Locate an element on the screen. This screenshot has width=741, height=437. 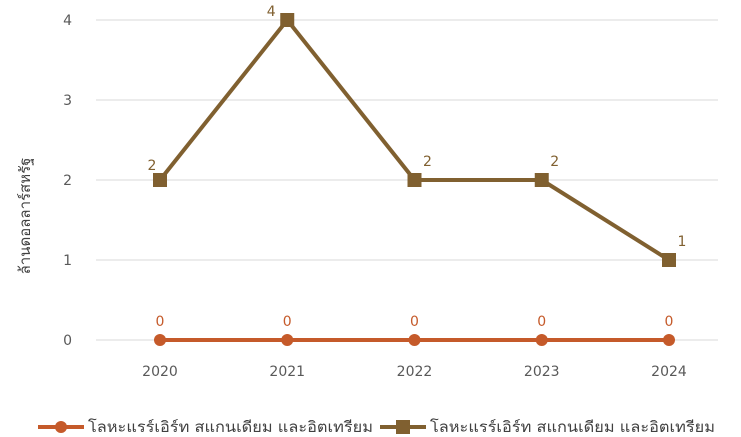
x-axis-ticks: 2020 2021 2022 2023 2024 is located at coordinates (414, 372).